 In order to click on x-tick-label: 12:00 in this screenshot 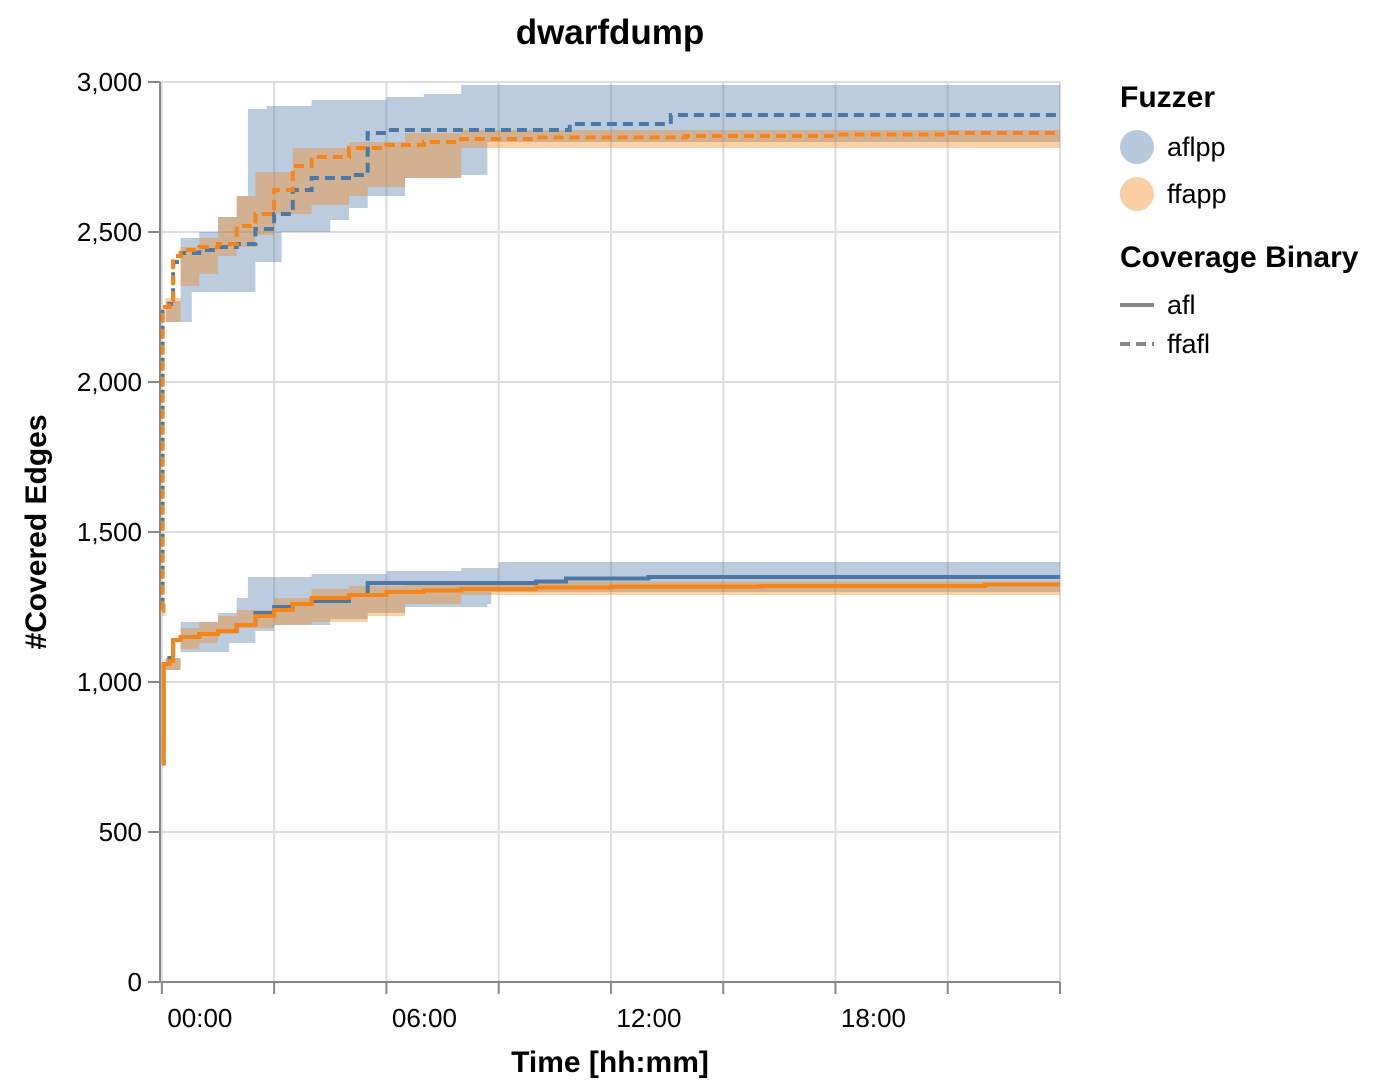, I will do `click(648, 1018)`.